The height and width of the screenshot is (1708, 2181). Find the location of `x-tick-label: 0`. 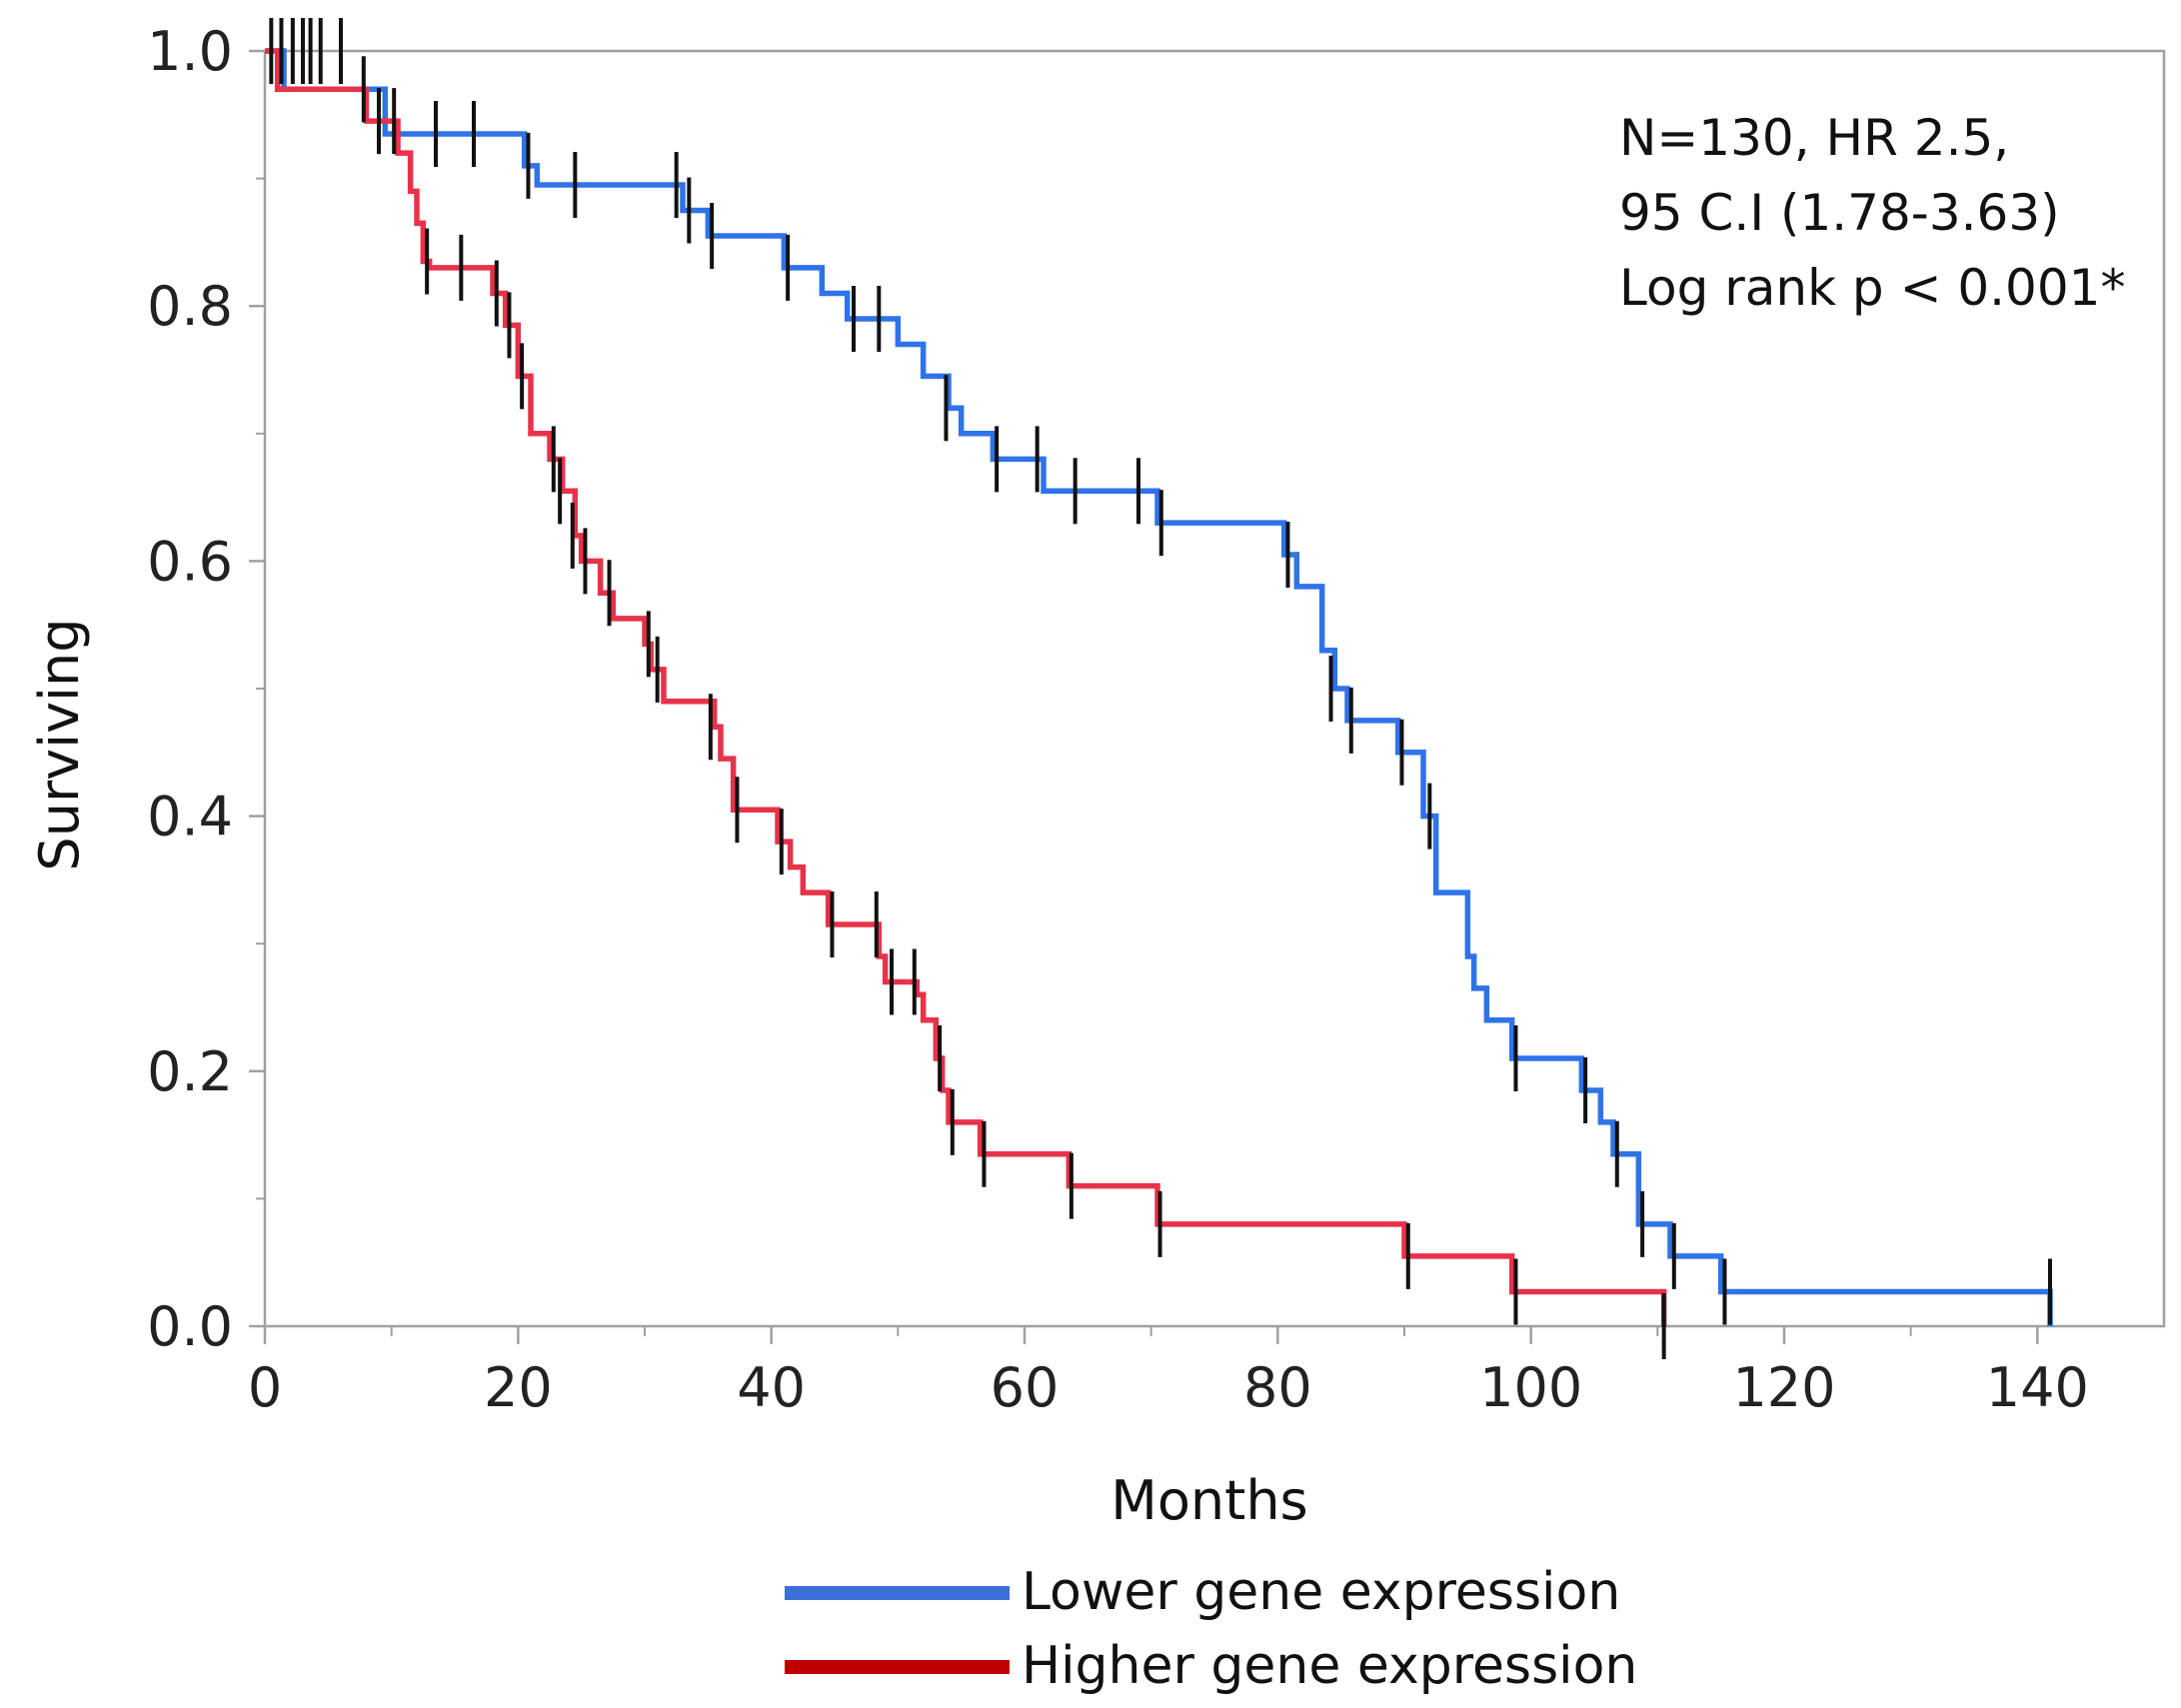

x-tick-label: 0 is located at coordinates (265, 1388).